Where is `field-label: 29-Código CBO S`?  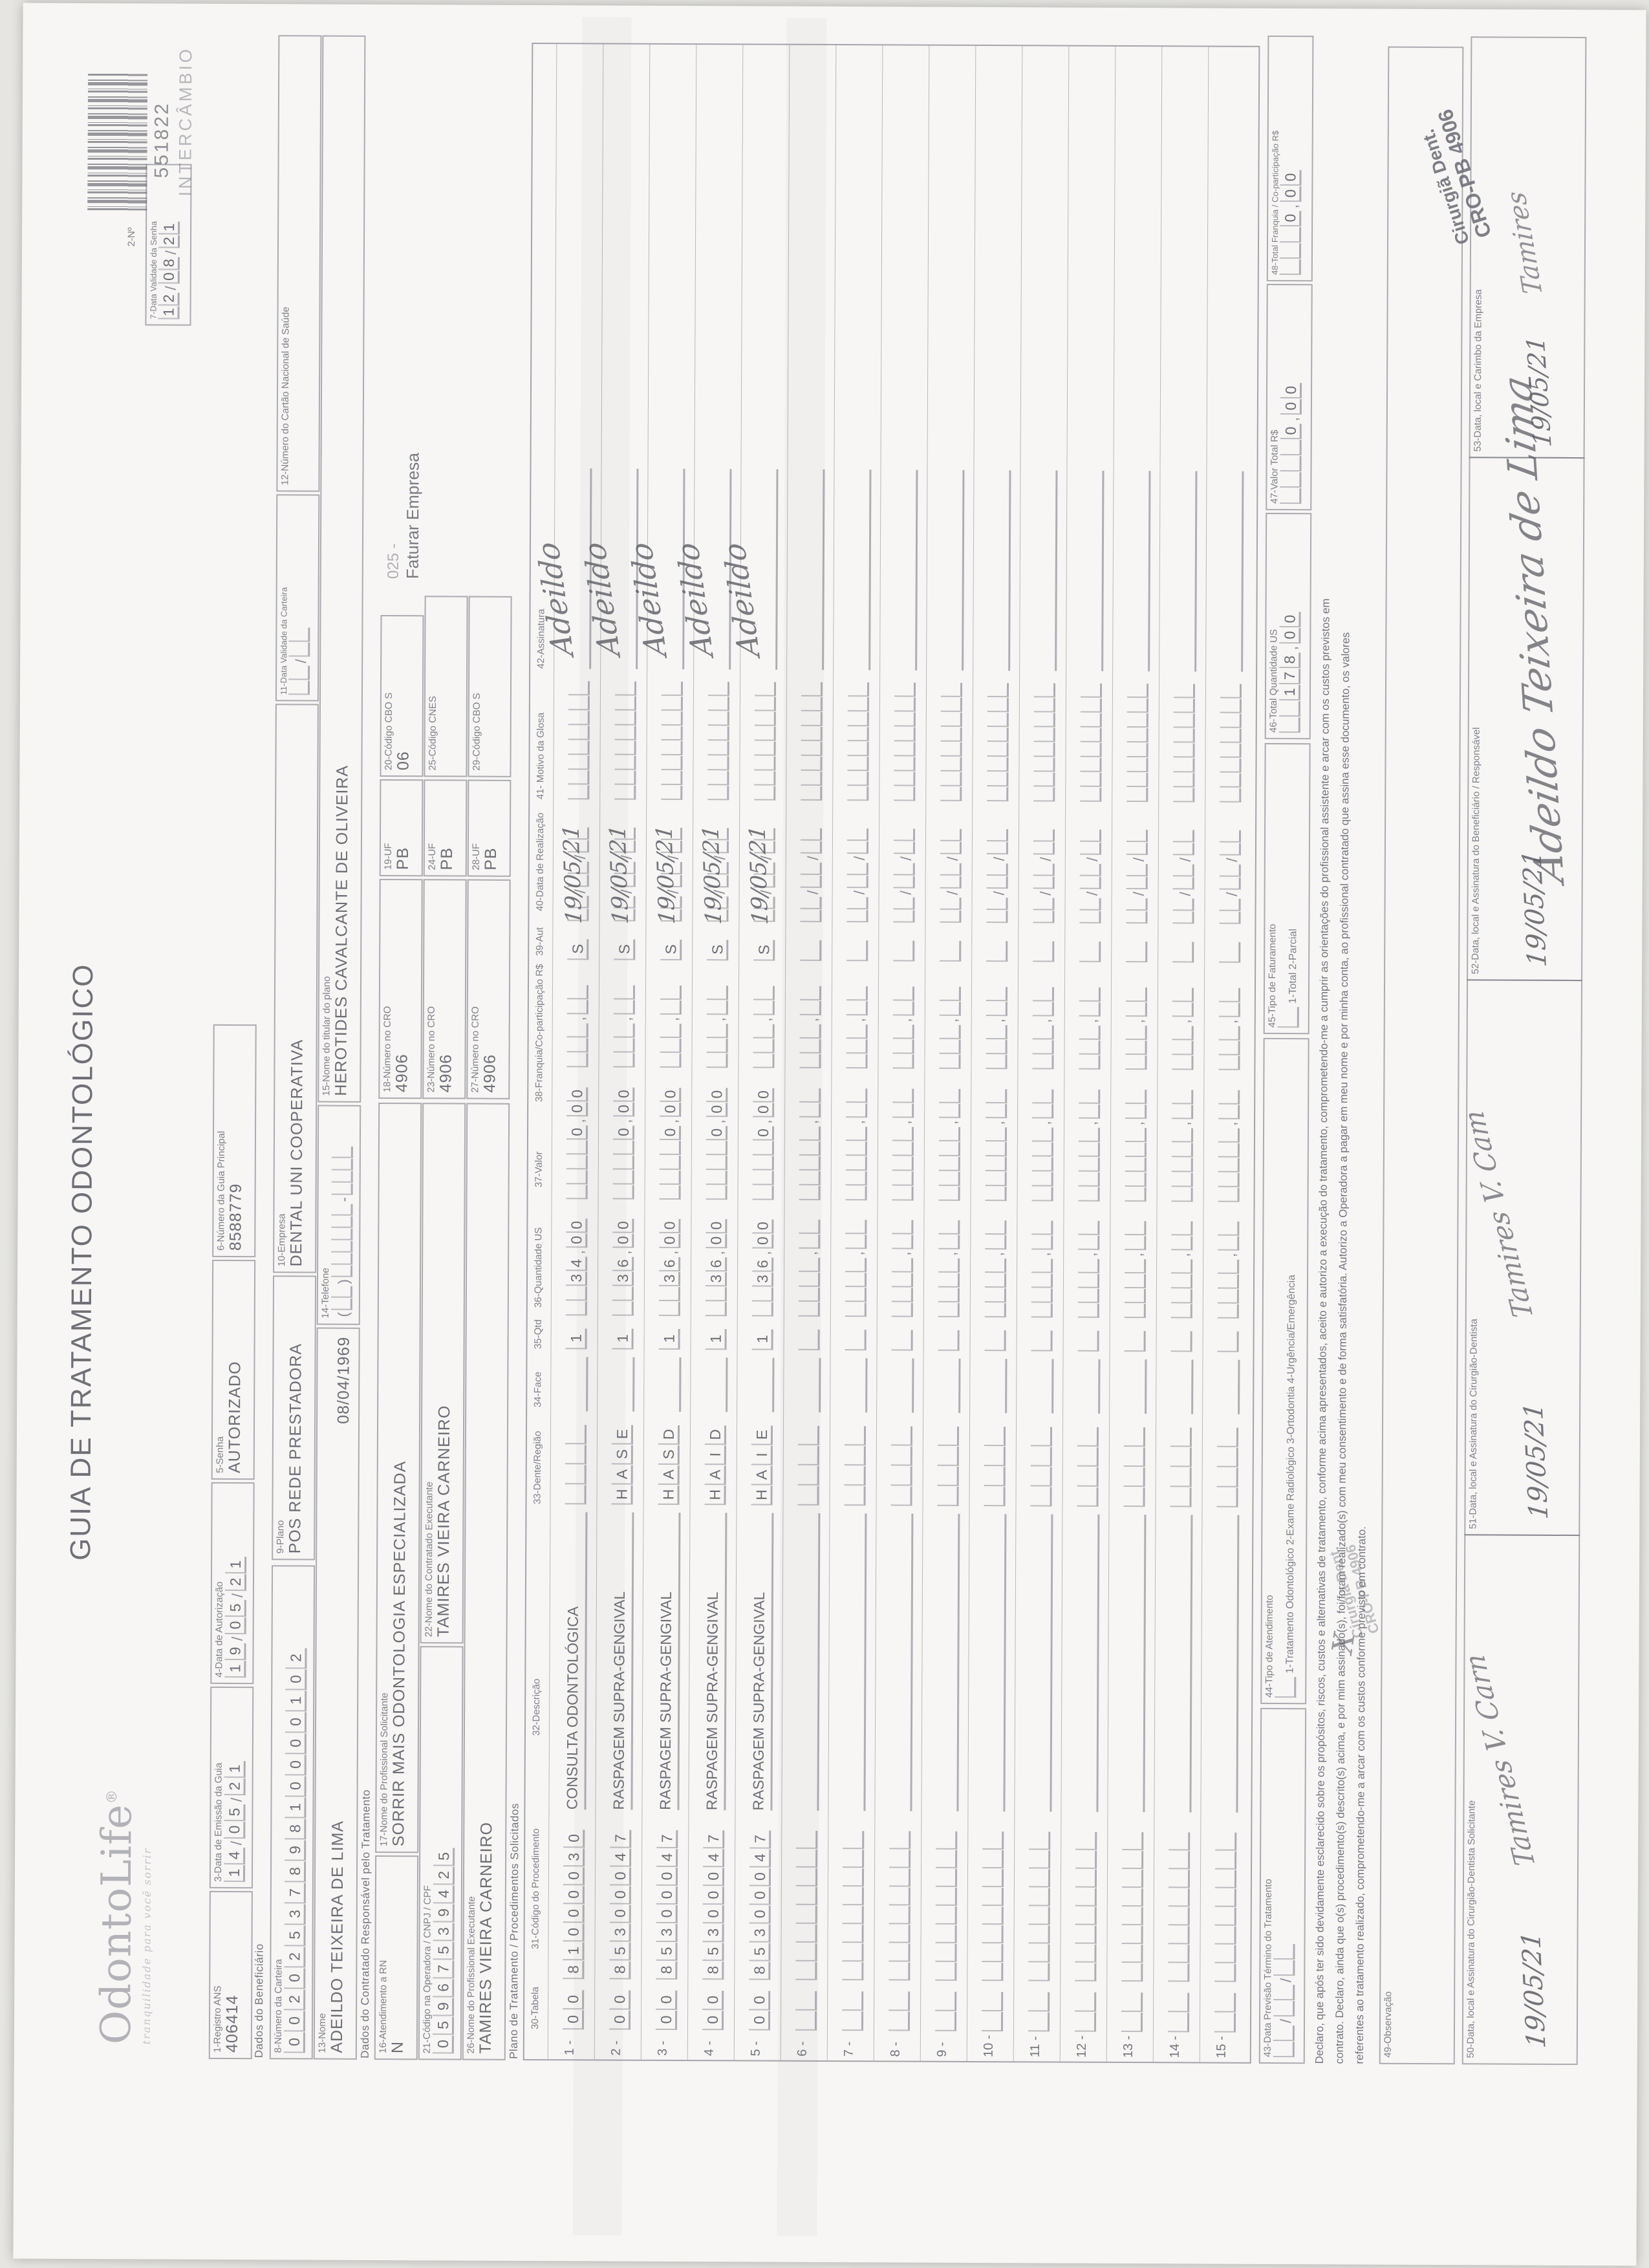 field-label: 29-Código CBO S is located at coordinates (476, 732).